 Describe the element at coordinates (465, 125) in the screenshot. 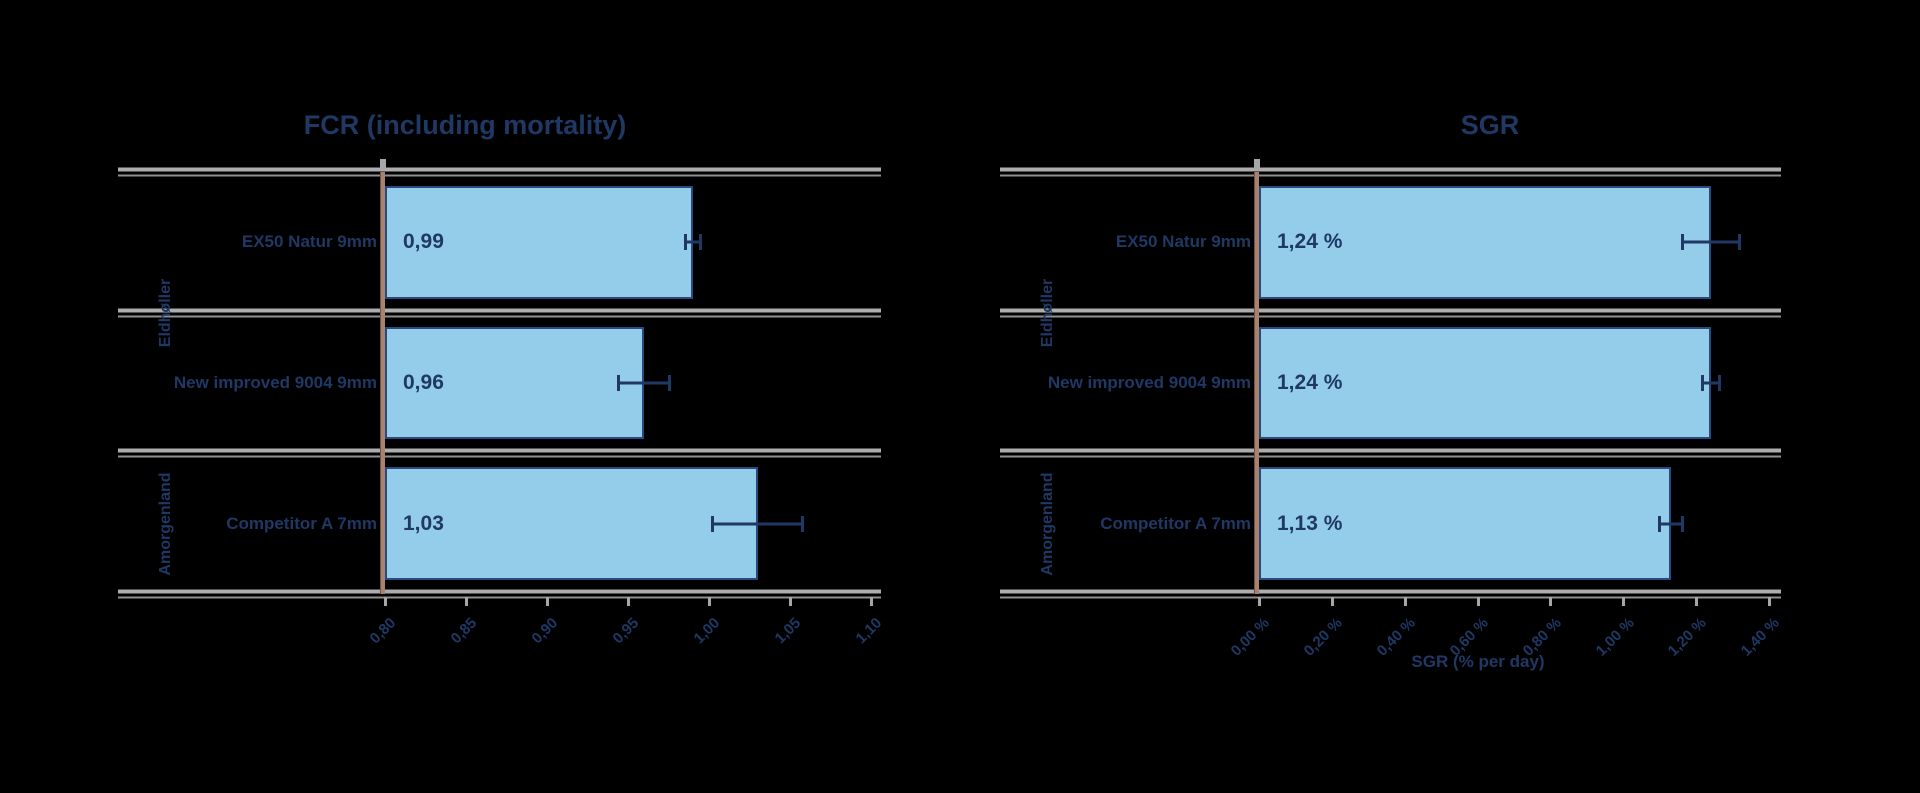

I see `chart-title: FCR (including mortality)` at that location.